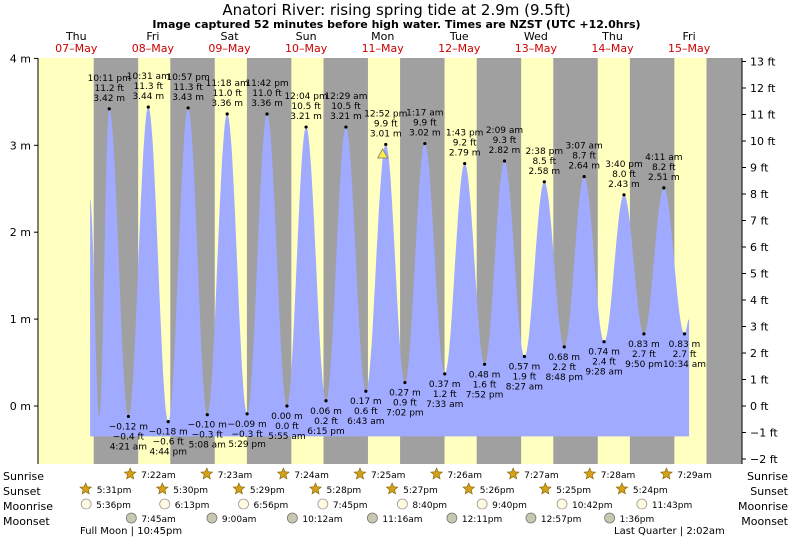  Describe the element at coordinates (20, 145) in the screenshot. I see `left-tick-label: 3 m` at that location.